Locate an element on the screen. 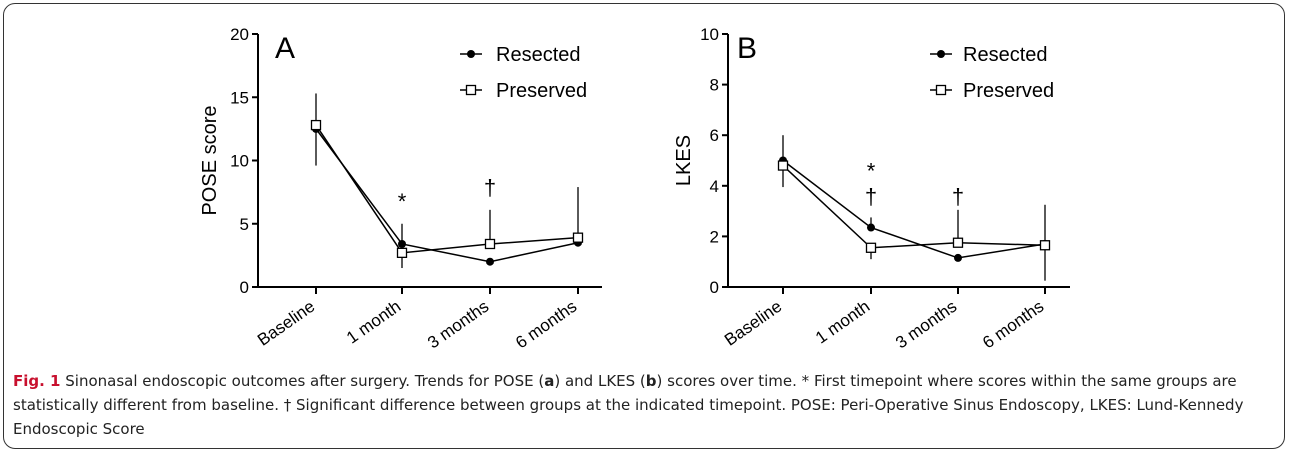 The width and height of the screenshot is (1292, 455). y-tick-label: 6 is located at coordinates (714, 135).